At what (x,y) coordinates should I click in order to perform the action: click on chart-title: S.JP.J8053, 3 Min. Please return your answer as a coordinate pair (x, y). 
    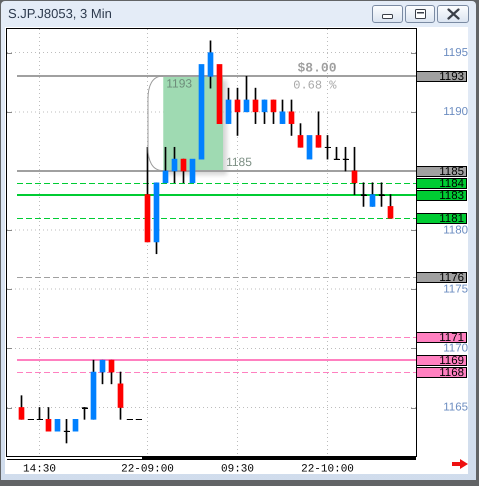
    Looking at the image, I should click on (60, 13).